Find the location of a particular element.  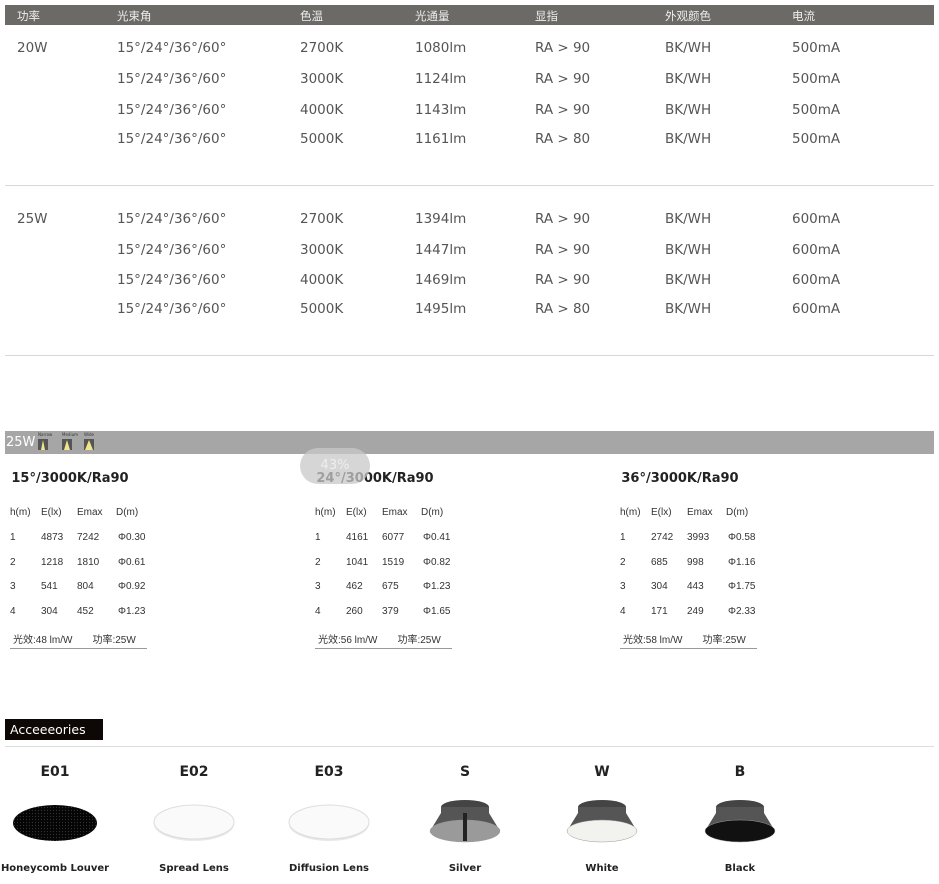

accessory-name: White is located at coordinates (602, 868).